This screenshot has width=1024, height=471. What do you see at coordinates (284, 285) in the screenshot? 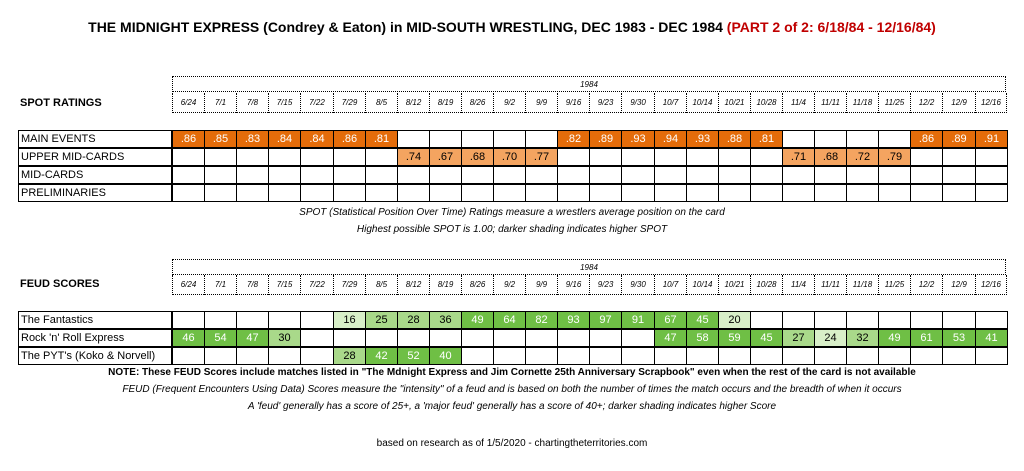
I see `feud-week-3: 7/15` at bounding box center [284, 285].